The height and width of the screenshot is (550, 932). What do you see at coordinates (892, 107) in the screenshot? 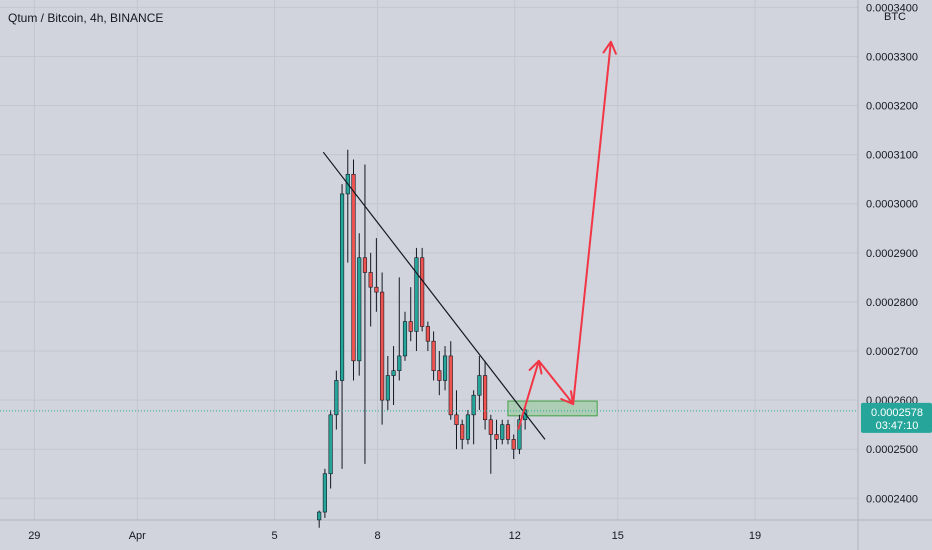
I see `price-tick-label: 0.0003200` at bounding box center [892, 107].